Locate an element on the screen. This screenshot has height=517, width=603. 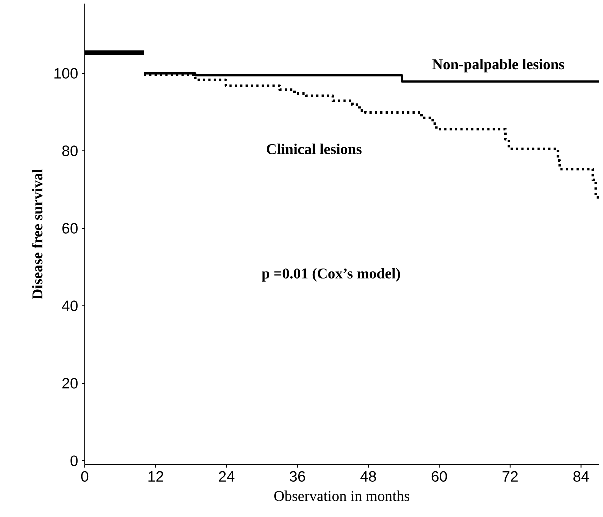
x-tick-label: 60 is located at coordinates (440, 476).